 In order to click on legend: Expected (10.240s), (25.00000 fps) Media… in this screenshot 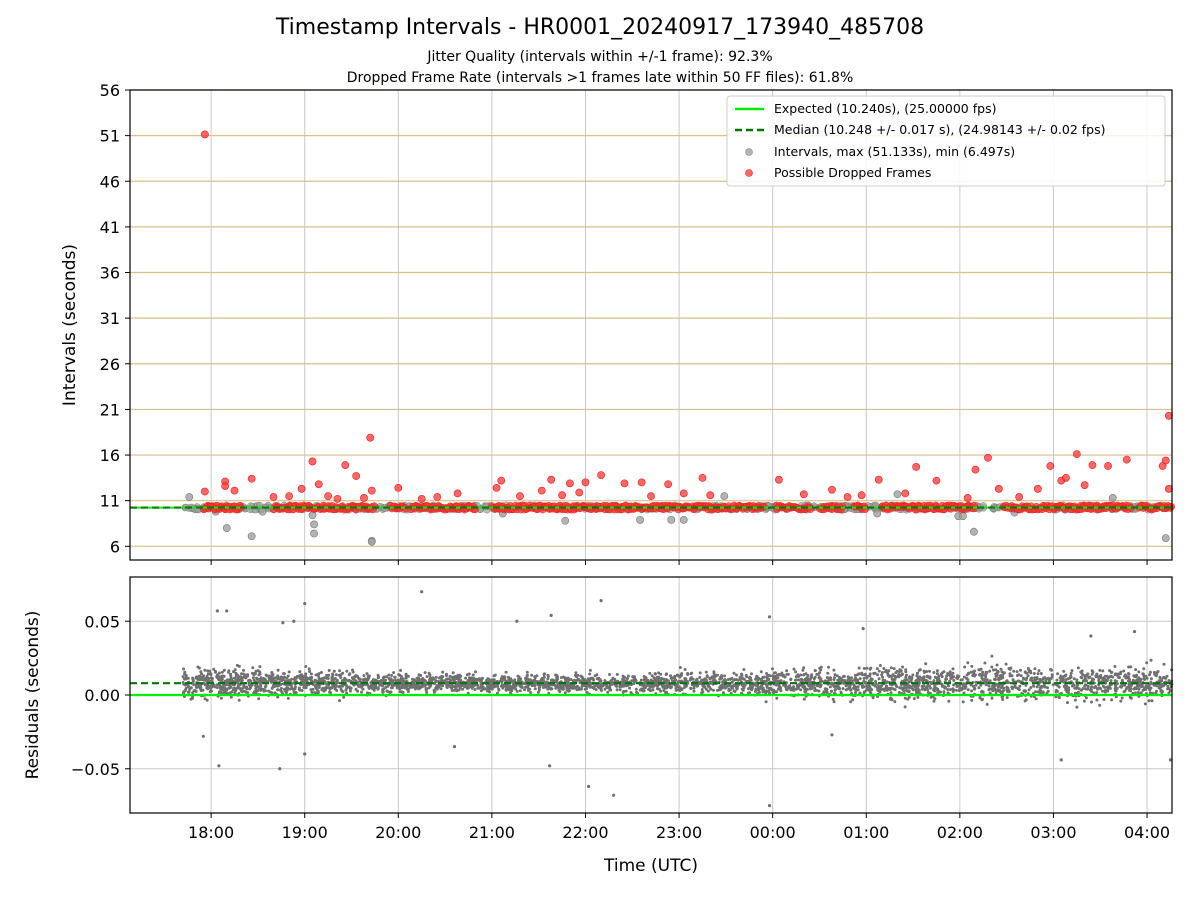, I will do `click(946, 141)`.